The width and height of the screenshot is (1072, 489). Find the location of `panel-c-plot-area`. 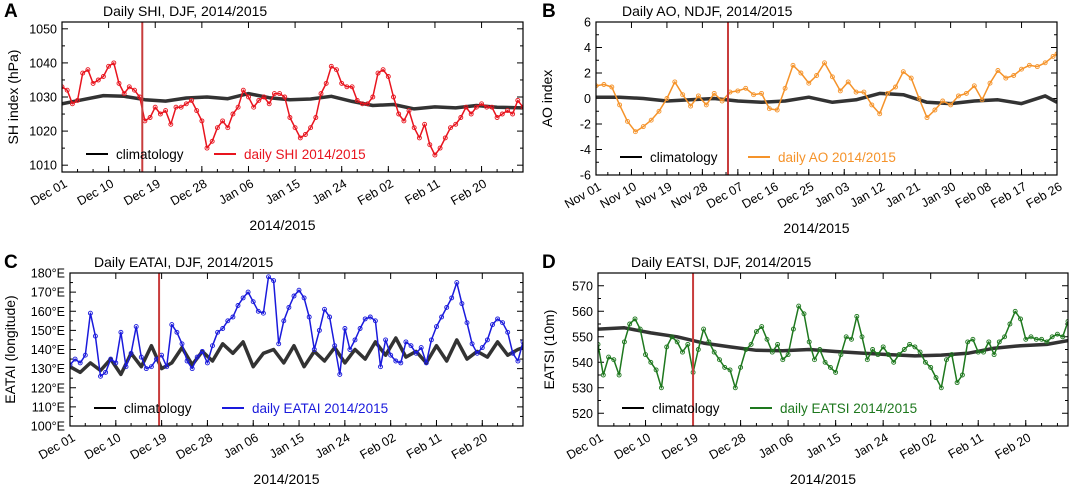

panel-c-plot-area is located at coordinates (296, 326).